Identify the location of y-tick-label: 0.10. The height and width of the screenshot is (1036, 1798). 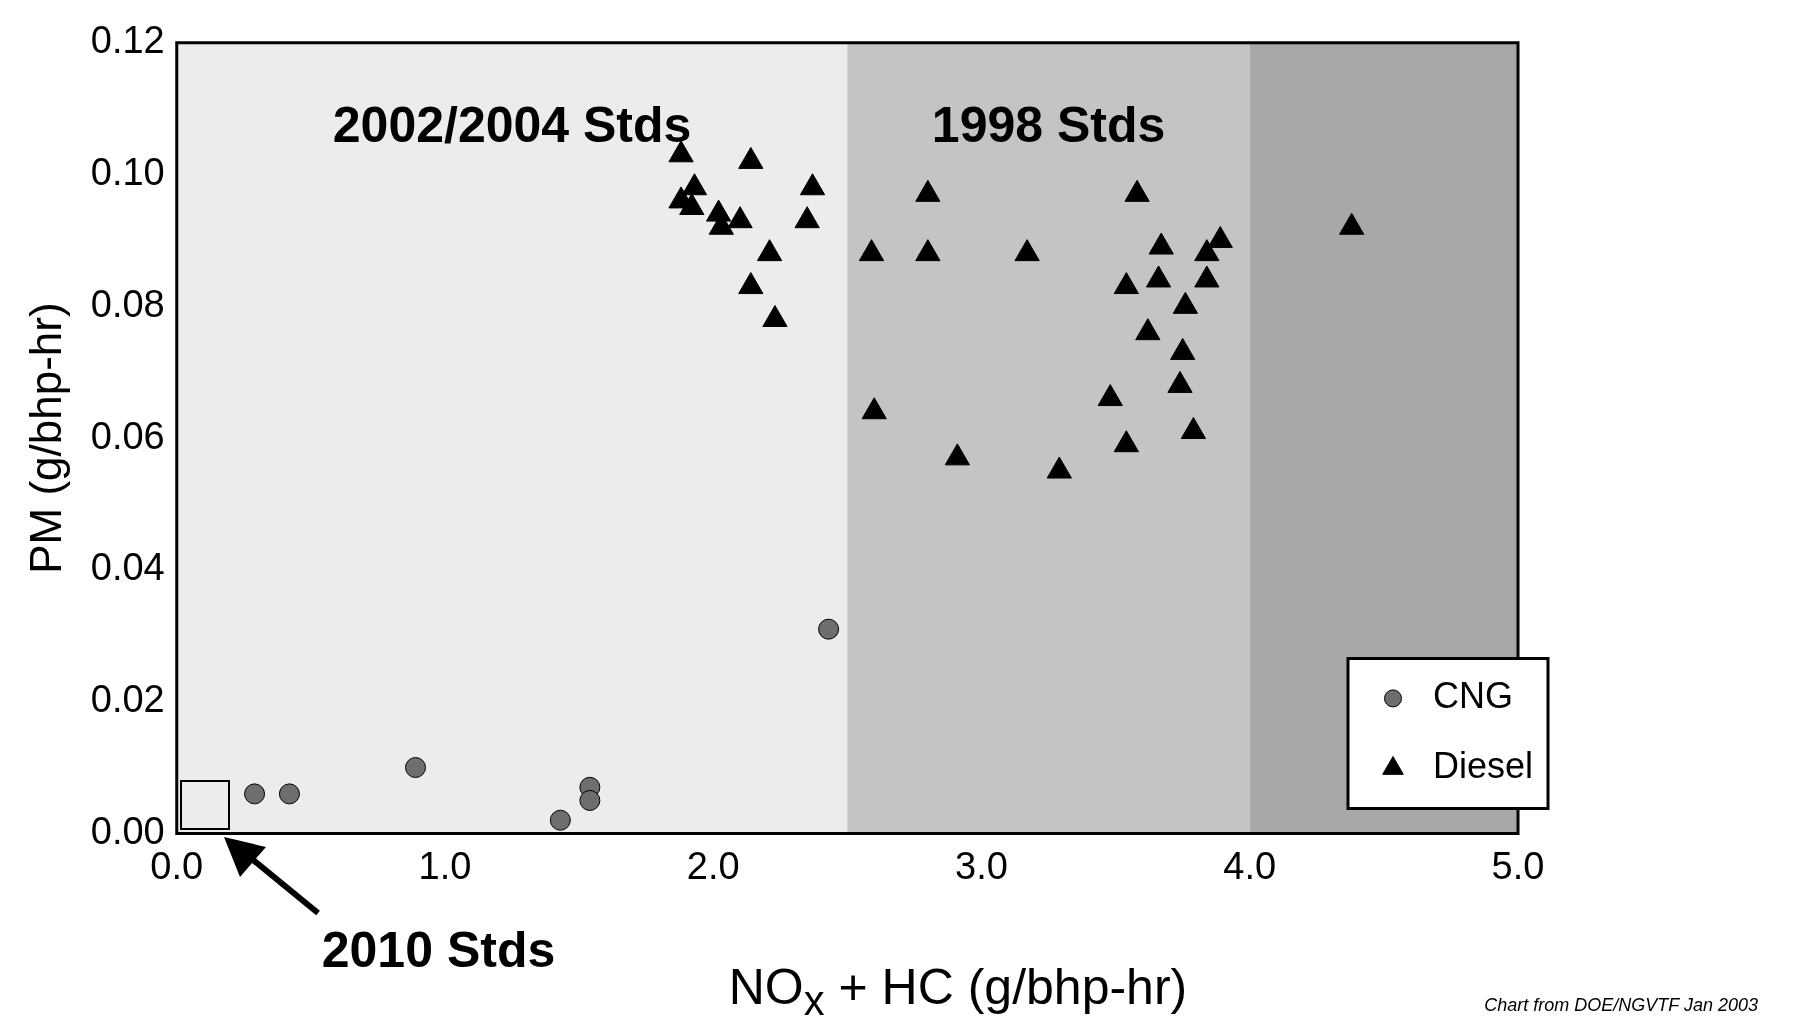
(127, 172).